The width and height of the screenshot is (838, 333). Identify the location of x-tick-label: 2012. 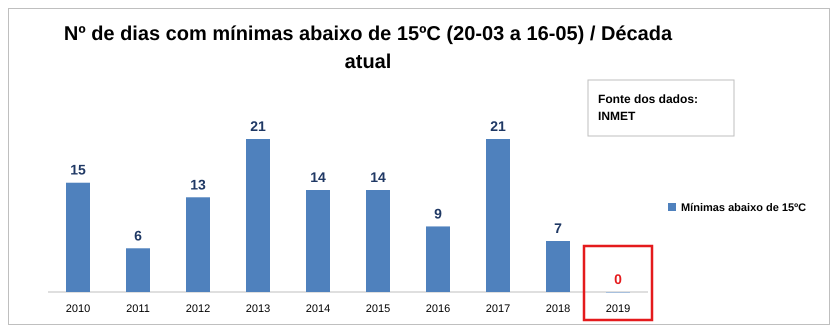
(198, 309).